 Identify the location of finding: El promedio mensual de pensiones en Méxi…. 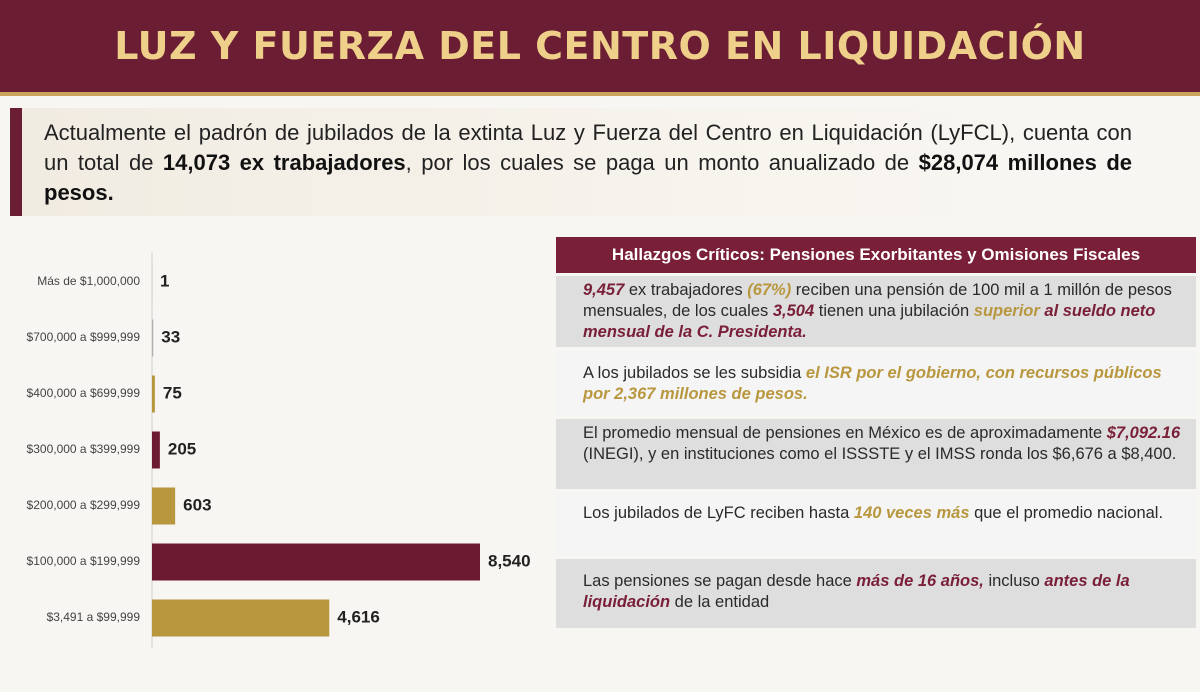
(876, 454).